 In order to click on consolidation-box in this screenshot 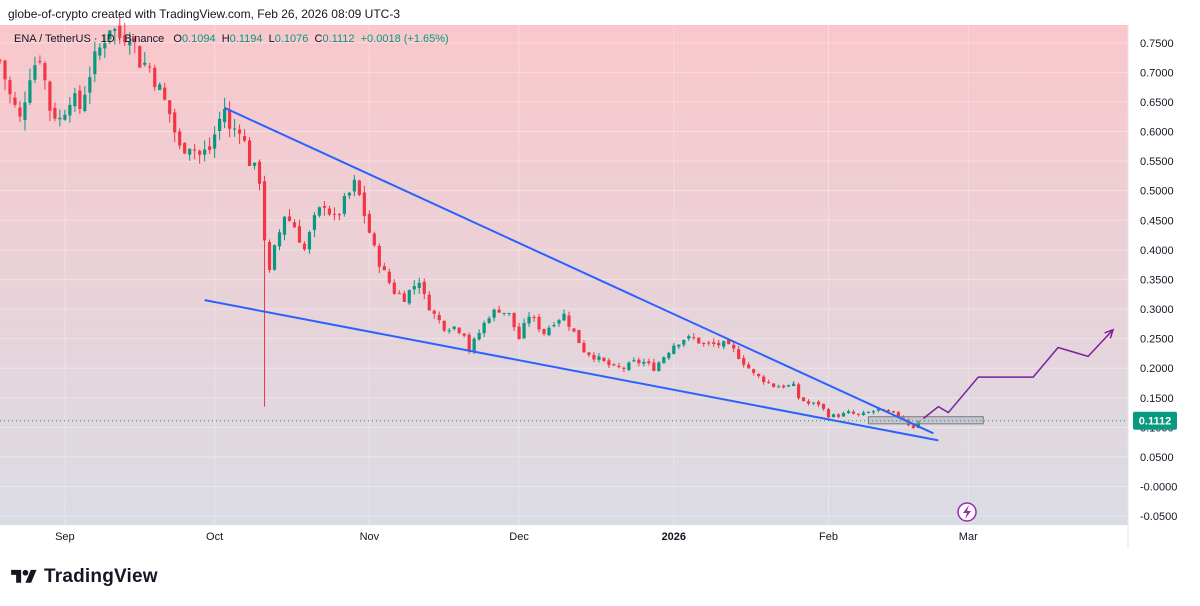, I will do `click(925, 420)`.